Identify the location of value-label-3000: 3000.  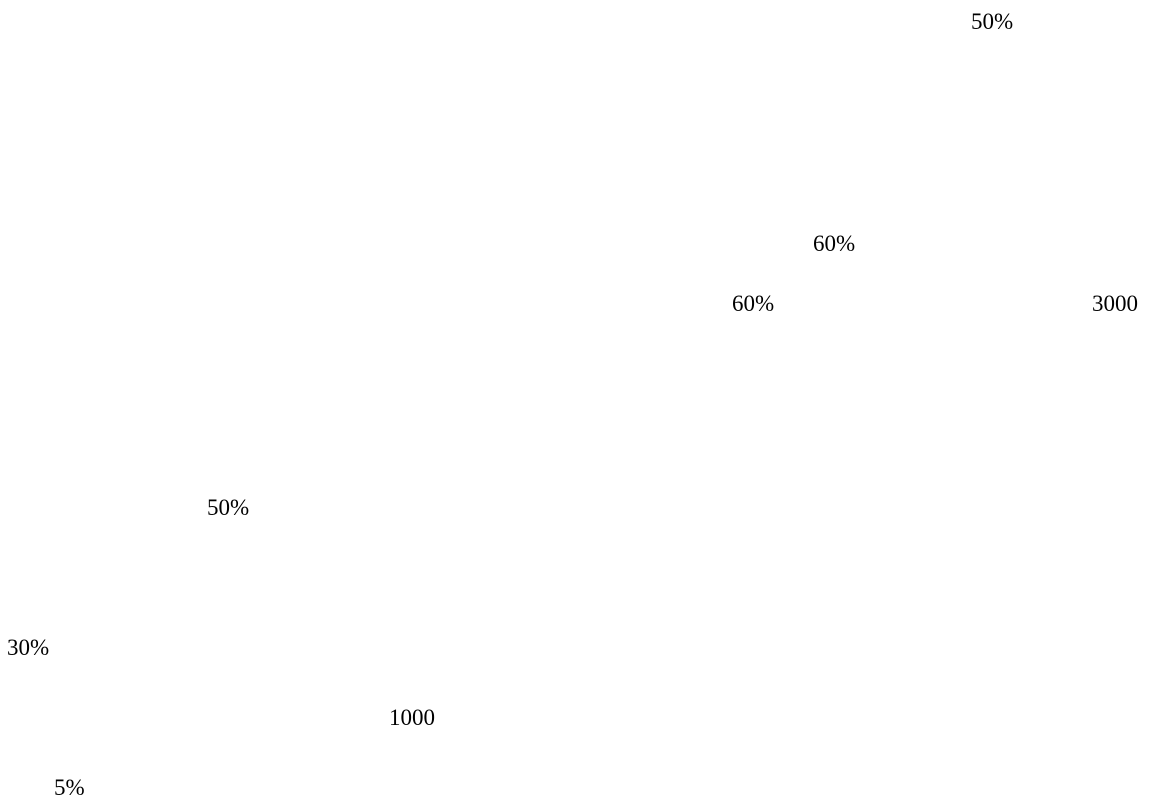
(1115, 303).